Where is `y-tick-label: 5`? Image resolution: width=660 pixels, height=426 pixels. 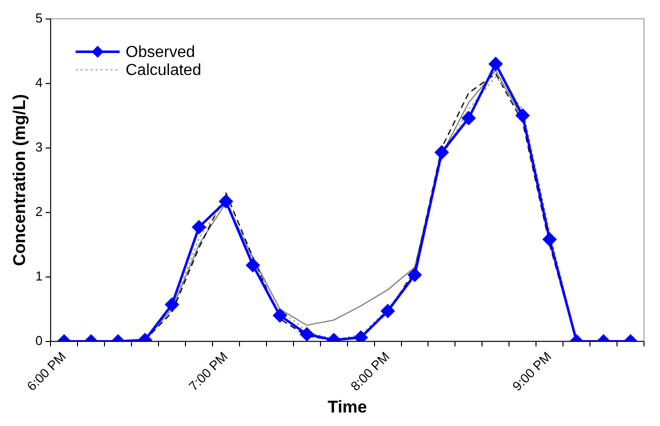
y-tick-label: 5 is located at coordinates (39, 18).